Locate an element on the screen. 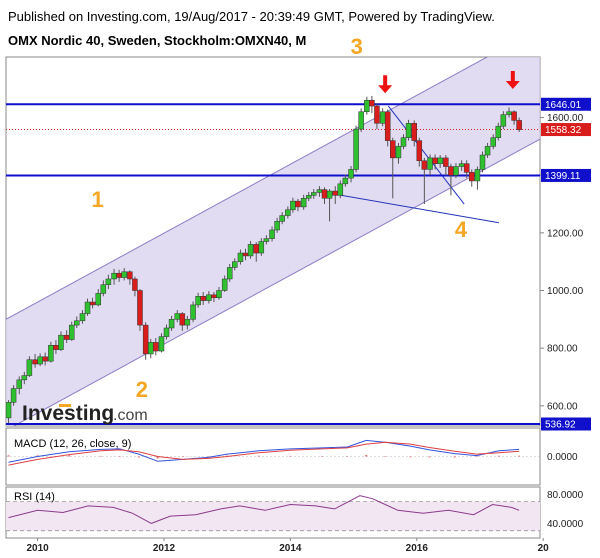 This screenshot has height=558, width=600. signal-line is located at coordinates (264, 453).